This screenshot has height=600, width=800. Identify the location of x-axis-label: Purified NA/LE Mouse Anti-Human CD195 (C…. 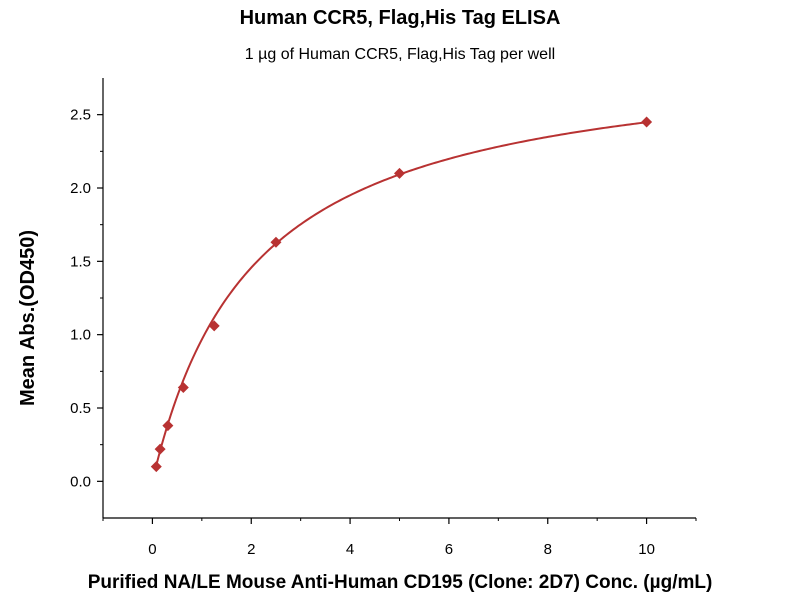
(400, 582).